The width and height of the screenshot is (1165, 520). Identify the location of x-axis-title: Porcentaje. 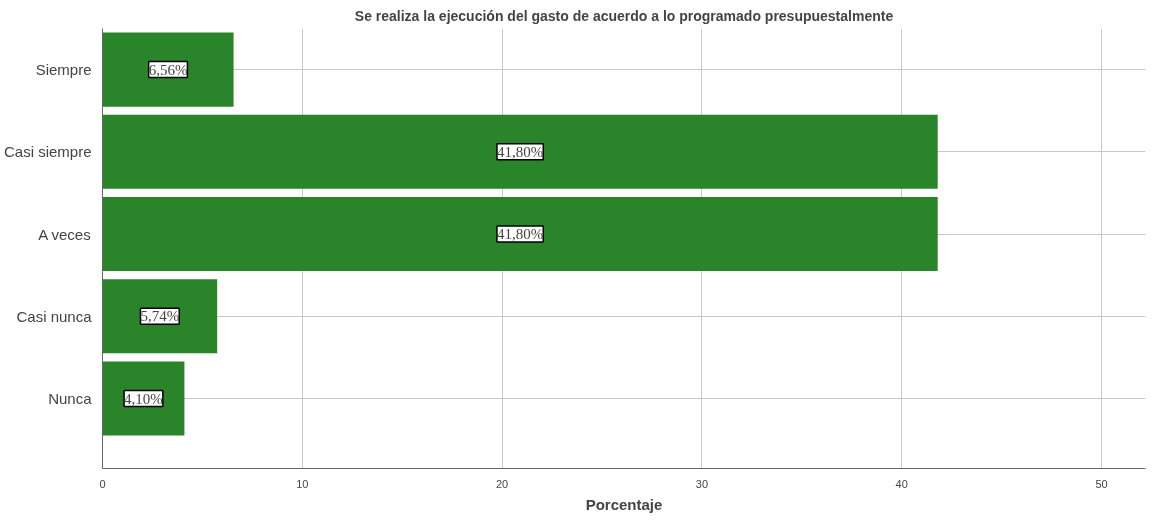
(624, 504).